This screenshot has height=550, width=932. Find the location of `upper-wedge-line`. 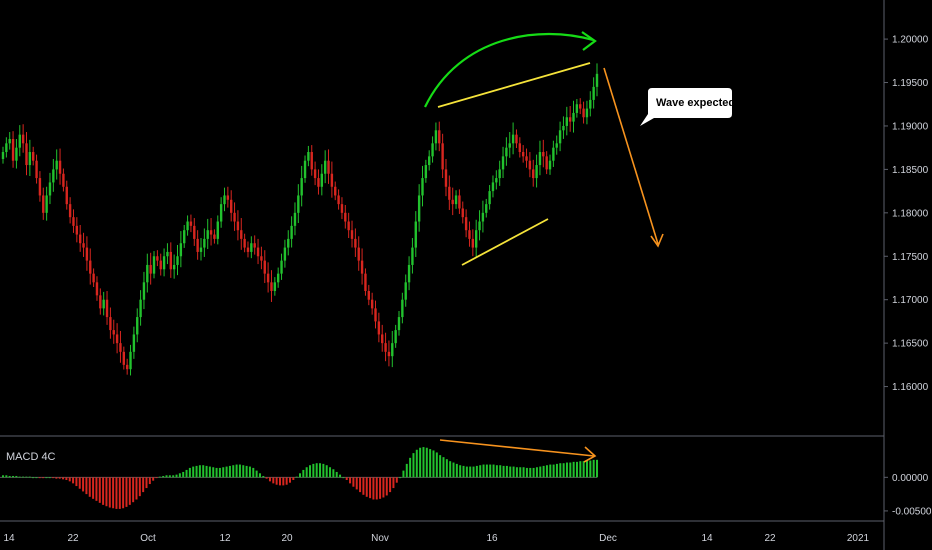

upper-wedge-line is located at coordinates (514, 85).